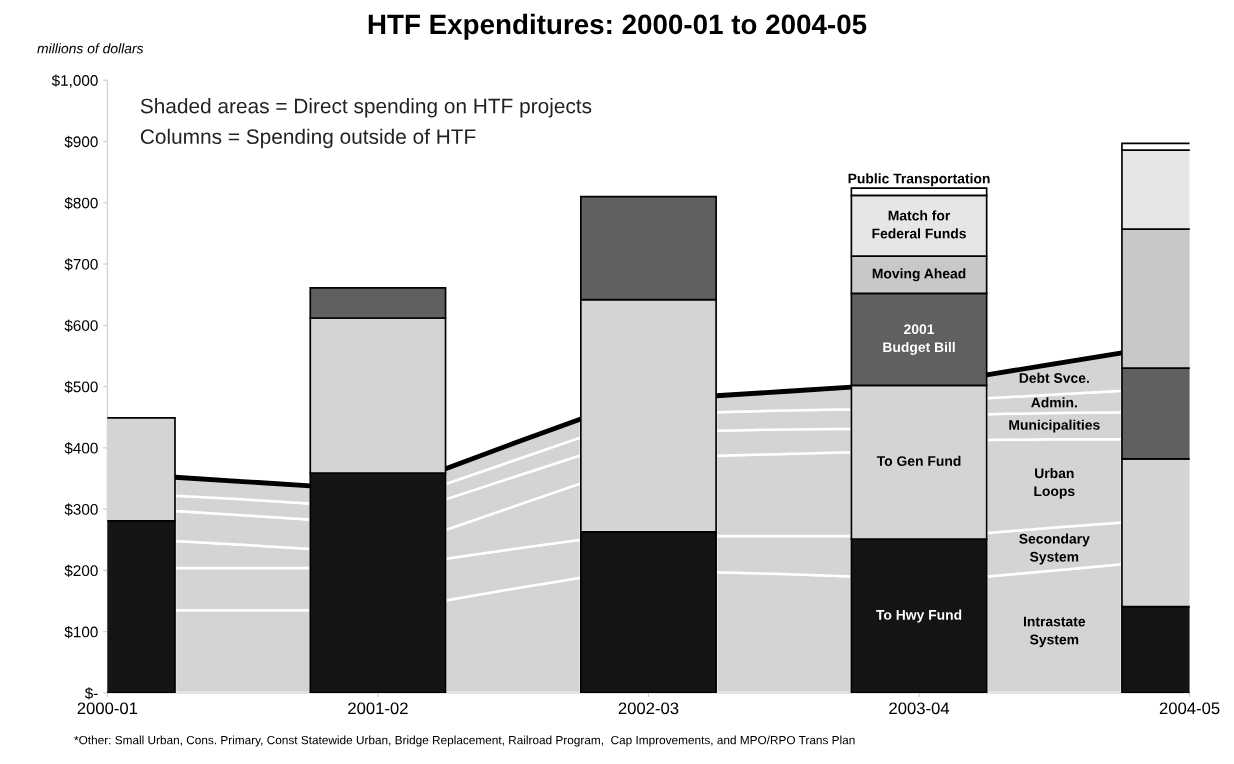 The width and height of the screenshot is (1234, 764). Describe the element at coordinates (919, 339) in the screenshot. I see `series-label: 2001 Budget Bill` at that location.